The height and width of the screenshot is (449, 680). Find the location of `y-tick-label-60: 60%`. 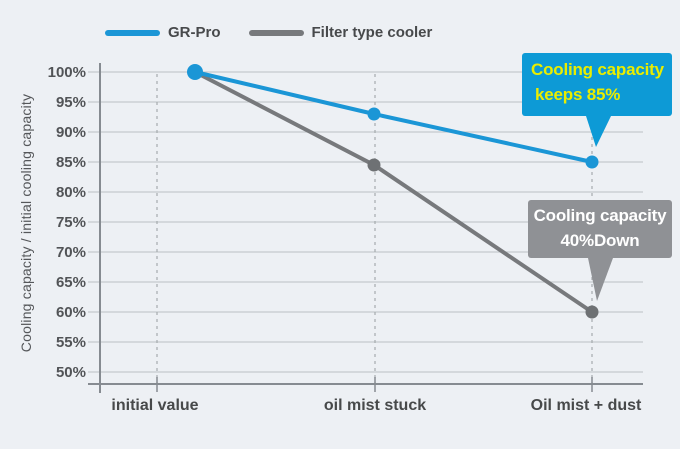

y-tick-label-60: 60% is located at coordinates (71, 312).